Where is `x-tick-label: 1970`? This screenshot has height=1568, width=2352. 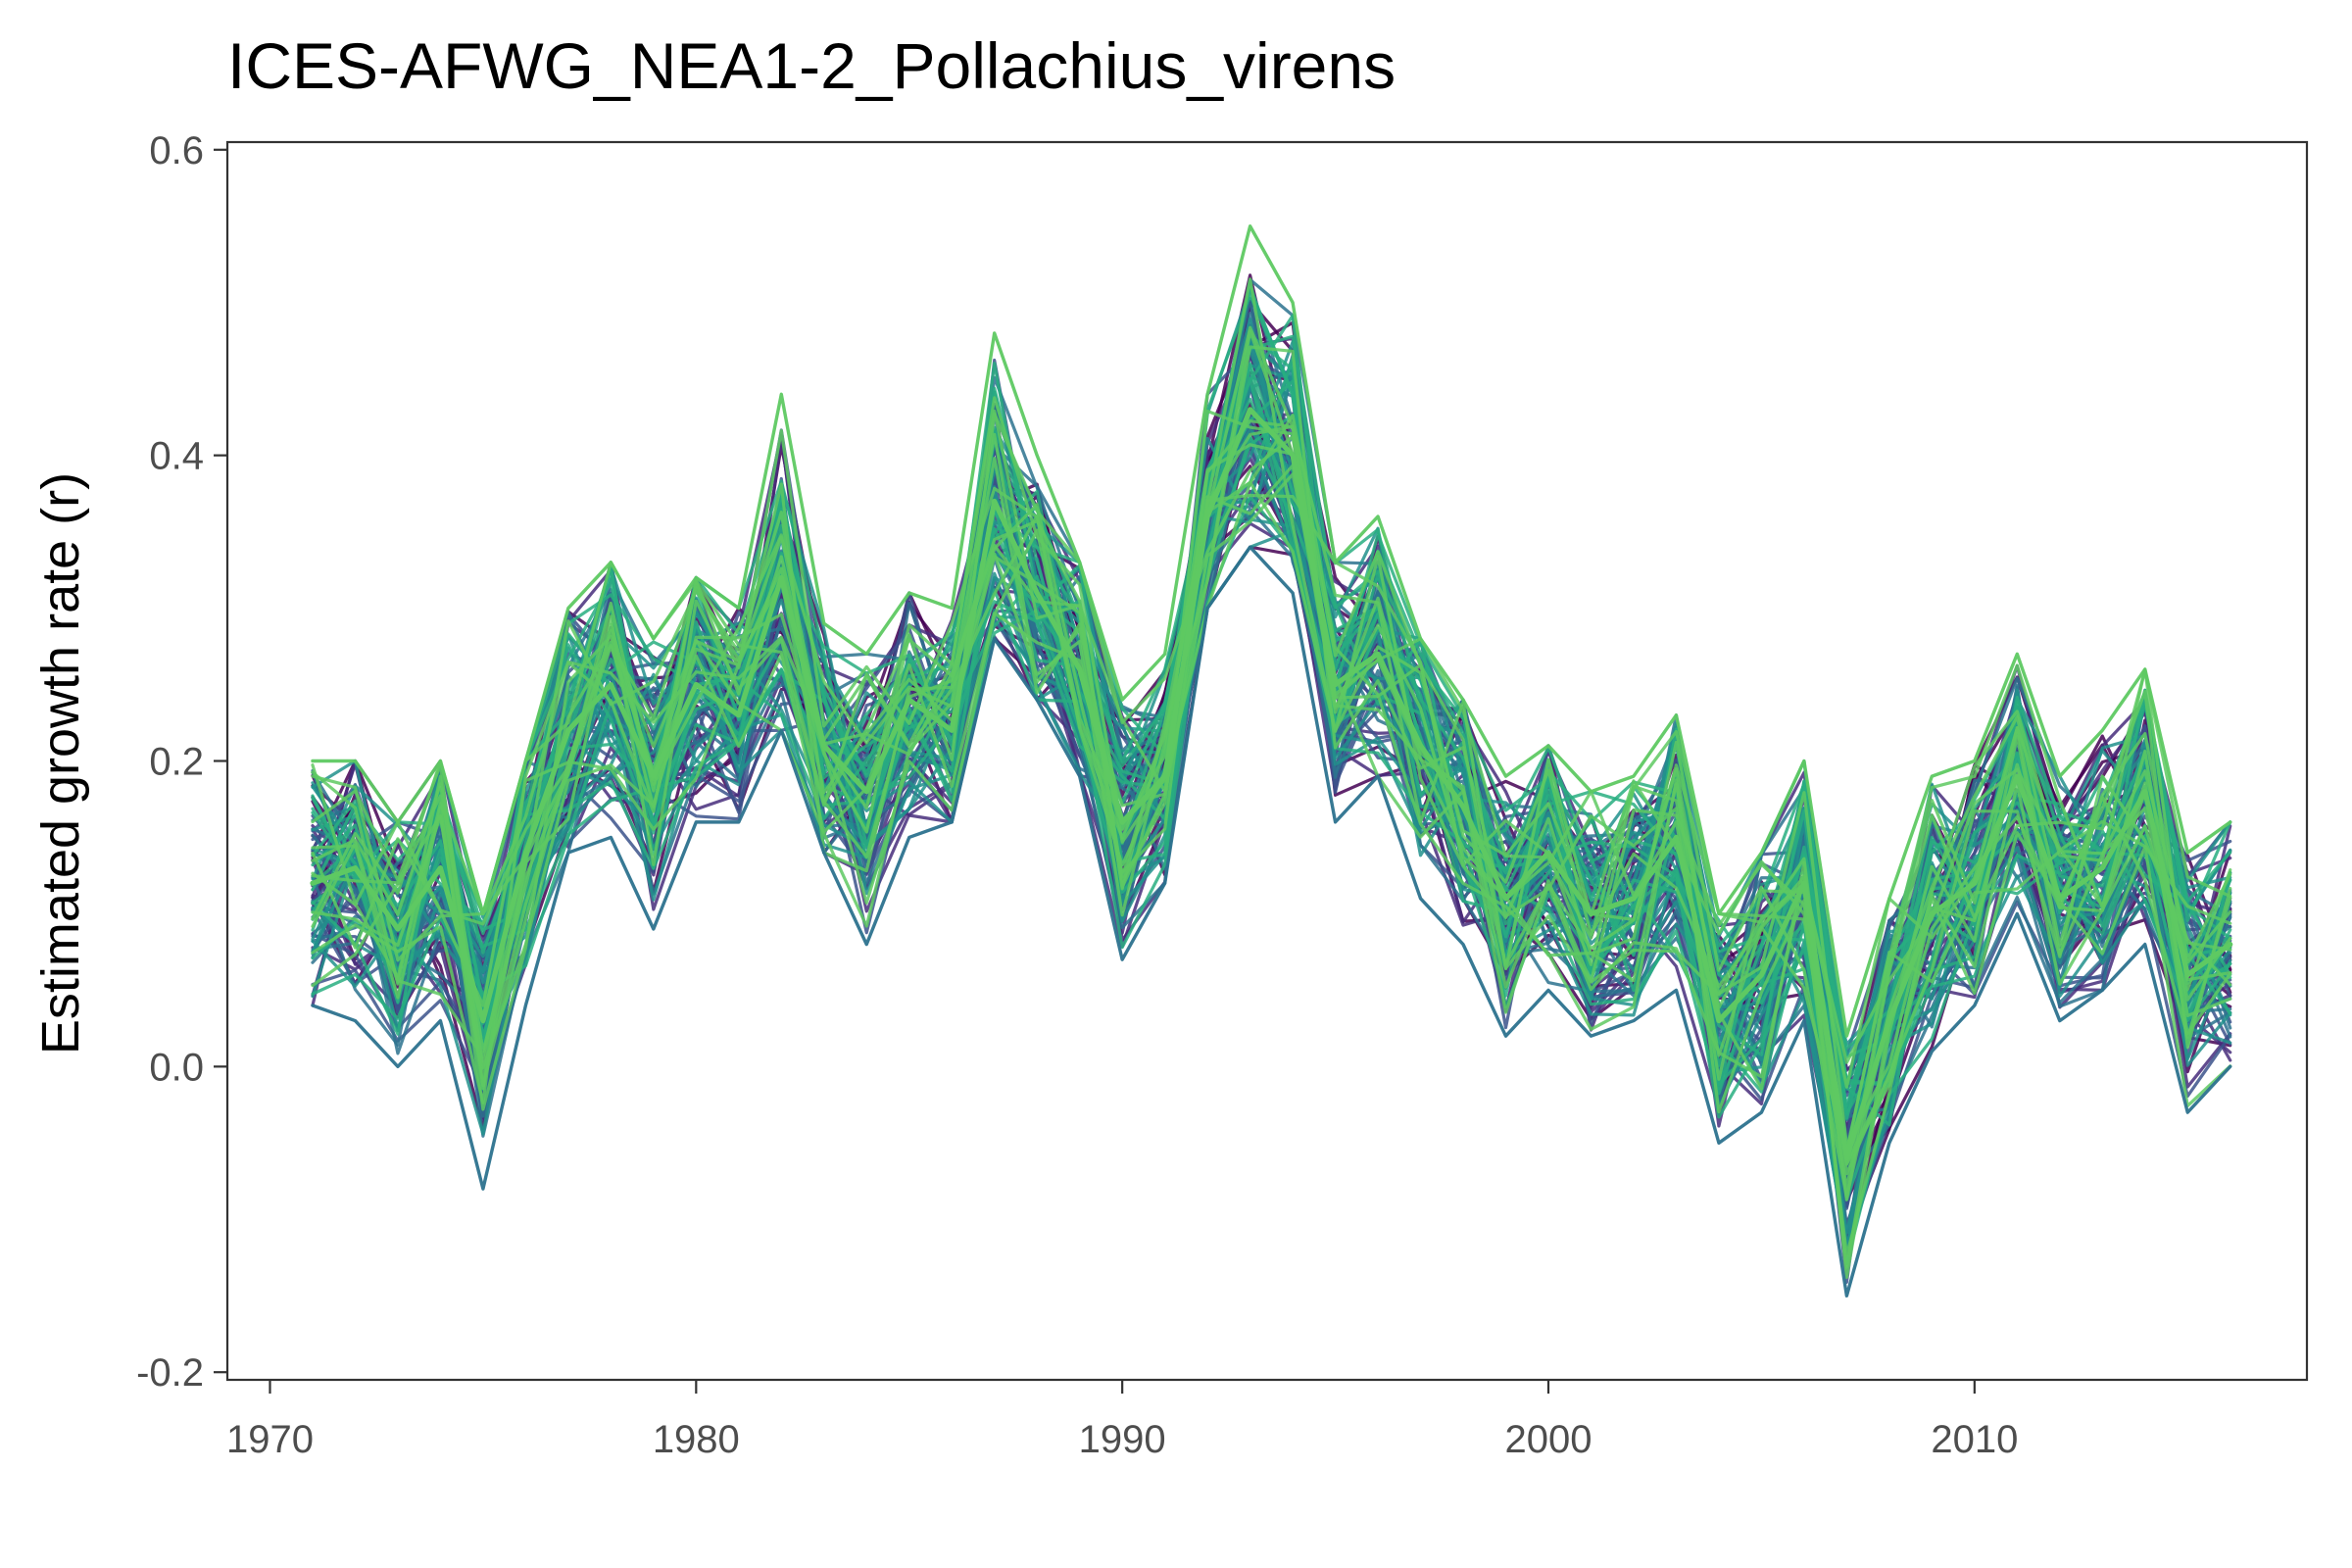 x-tick-label: 1970 is located at coordinates (270, 1439).